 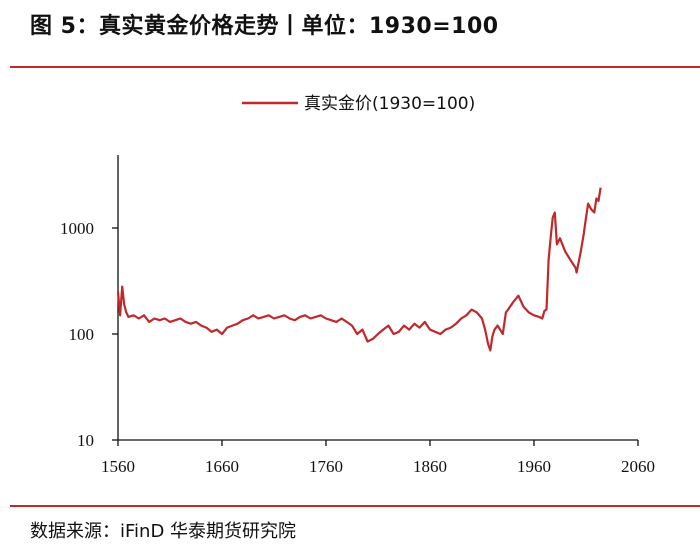 I want to click on x-tick-label: 1560, so click(x=118, y=466).